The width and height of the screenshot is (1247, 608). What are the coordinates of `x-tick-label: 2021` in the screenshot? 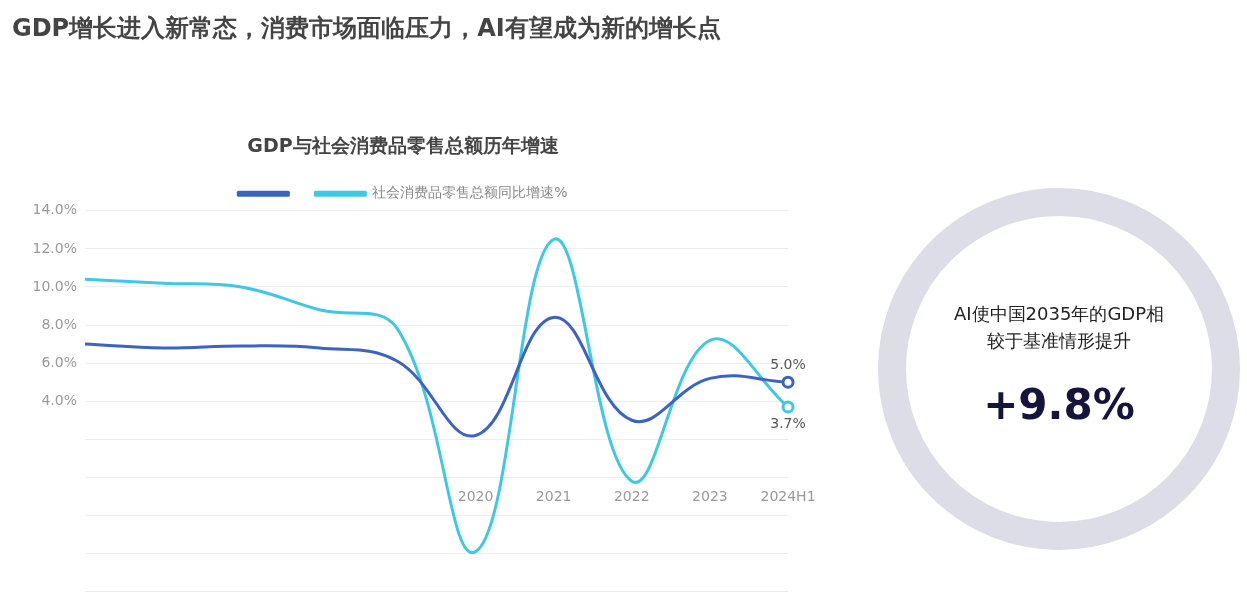 It's located at (553, 496).